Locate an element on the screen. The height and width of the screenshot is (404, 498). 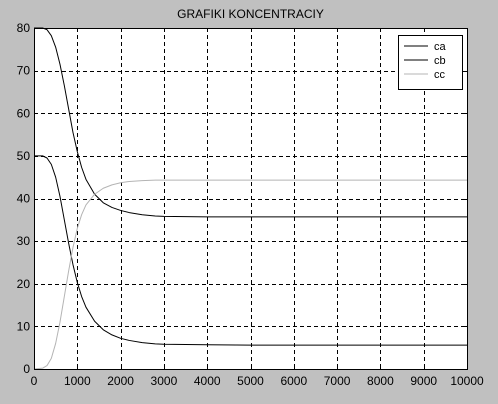
legend-label-cc: cc is located at coordinates (440, 75).